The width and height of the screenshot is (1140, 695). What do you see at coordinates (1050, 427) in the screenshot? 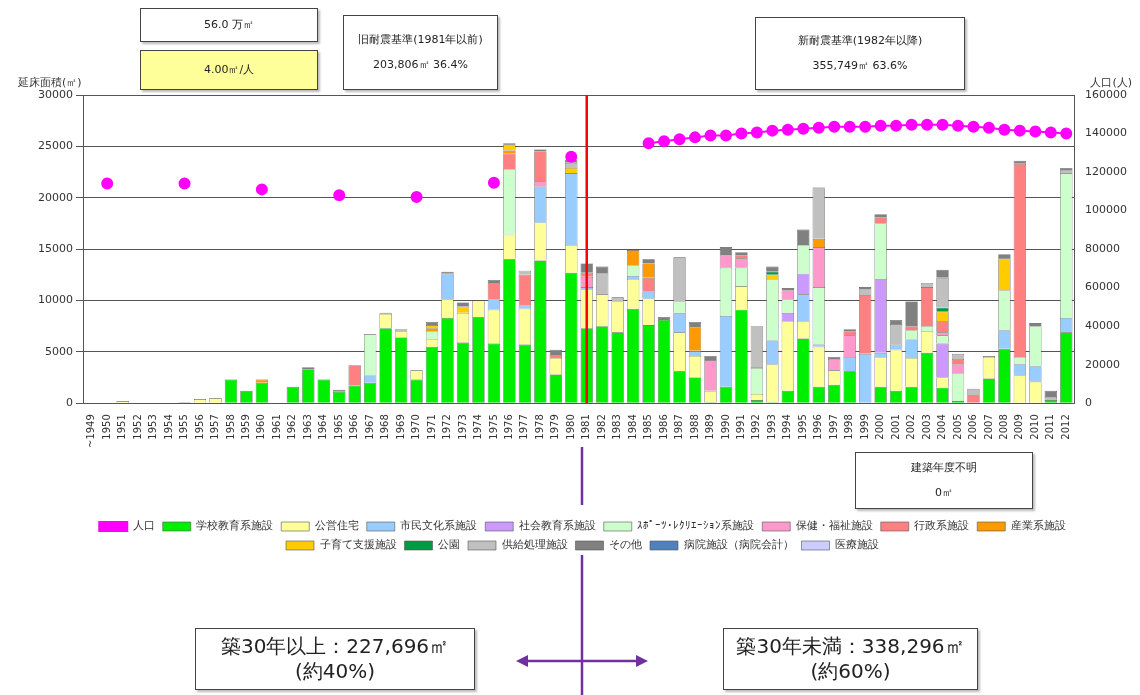
I see `x-tick-label: 2011` at bounding box center [1050, 427].